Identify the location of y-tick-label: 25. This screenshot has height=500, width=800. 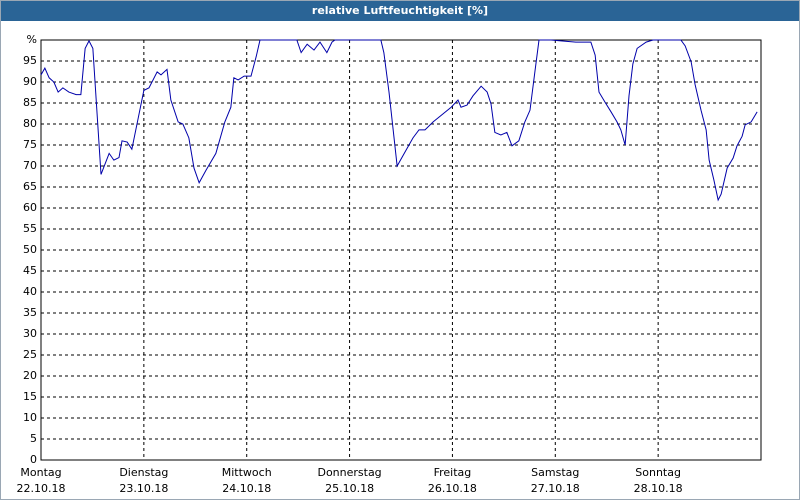
(30, 354).